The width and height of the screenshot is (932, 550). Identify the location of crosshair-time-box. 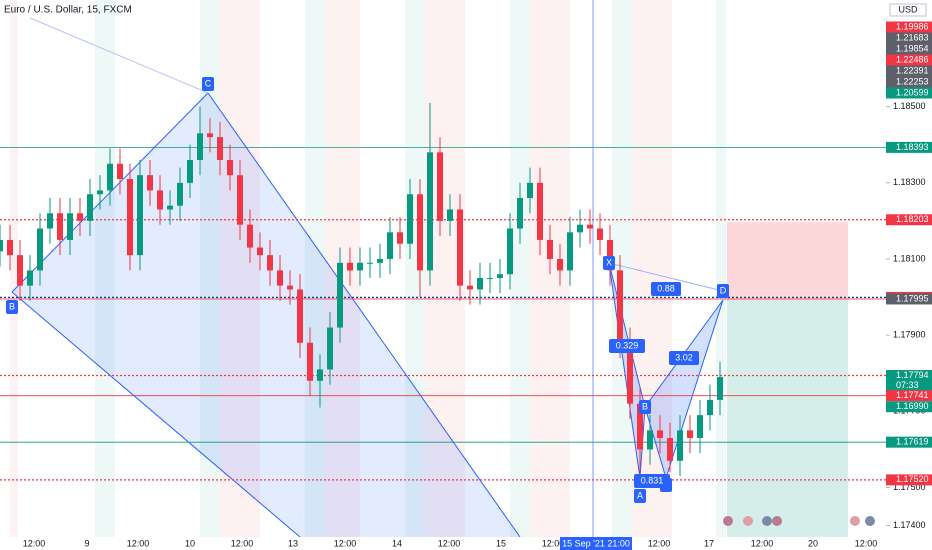
(596, 543).